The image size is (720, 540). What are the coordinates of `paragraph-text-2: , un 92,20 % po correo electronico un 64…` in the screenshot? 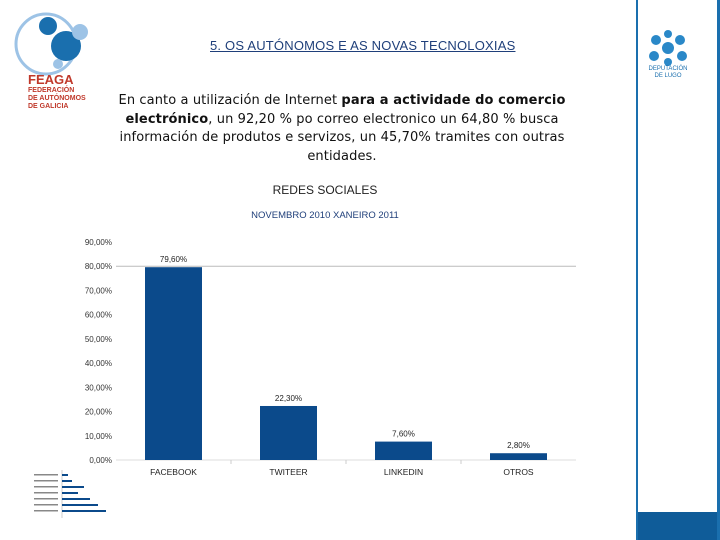 It's located at (342, 137).